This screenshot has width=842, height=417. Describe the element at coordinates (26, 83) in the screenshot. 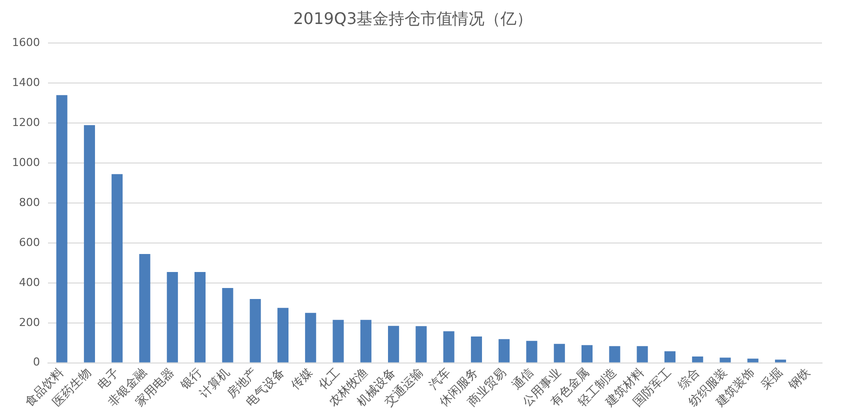

I see `y-tick-label: 1400` at that location.